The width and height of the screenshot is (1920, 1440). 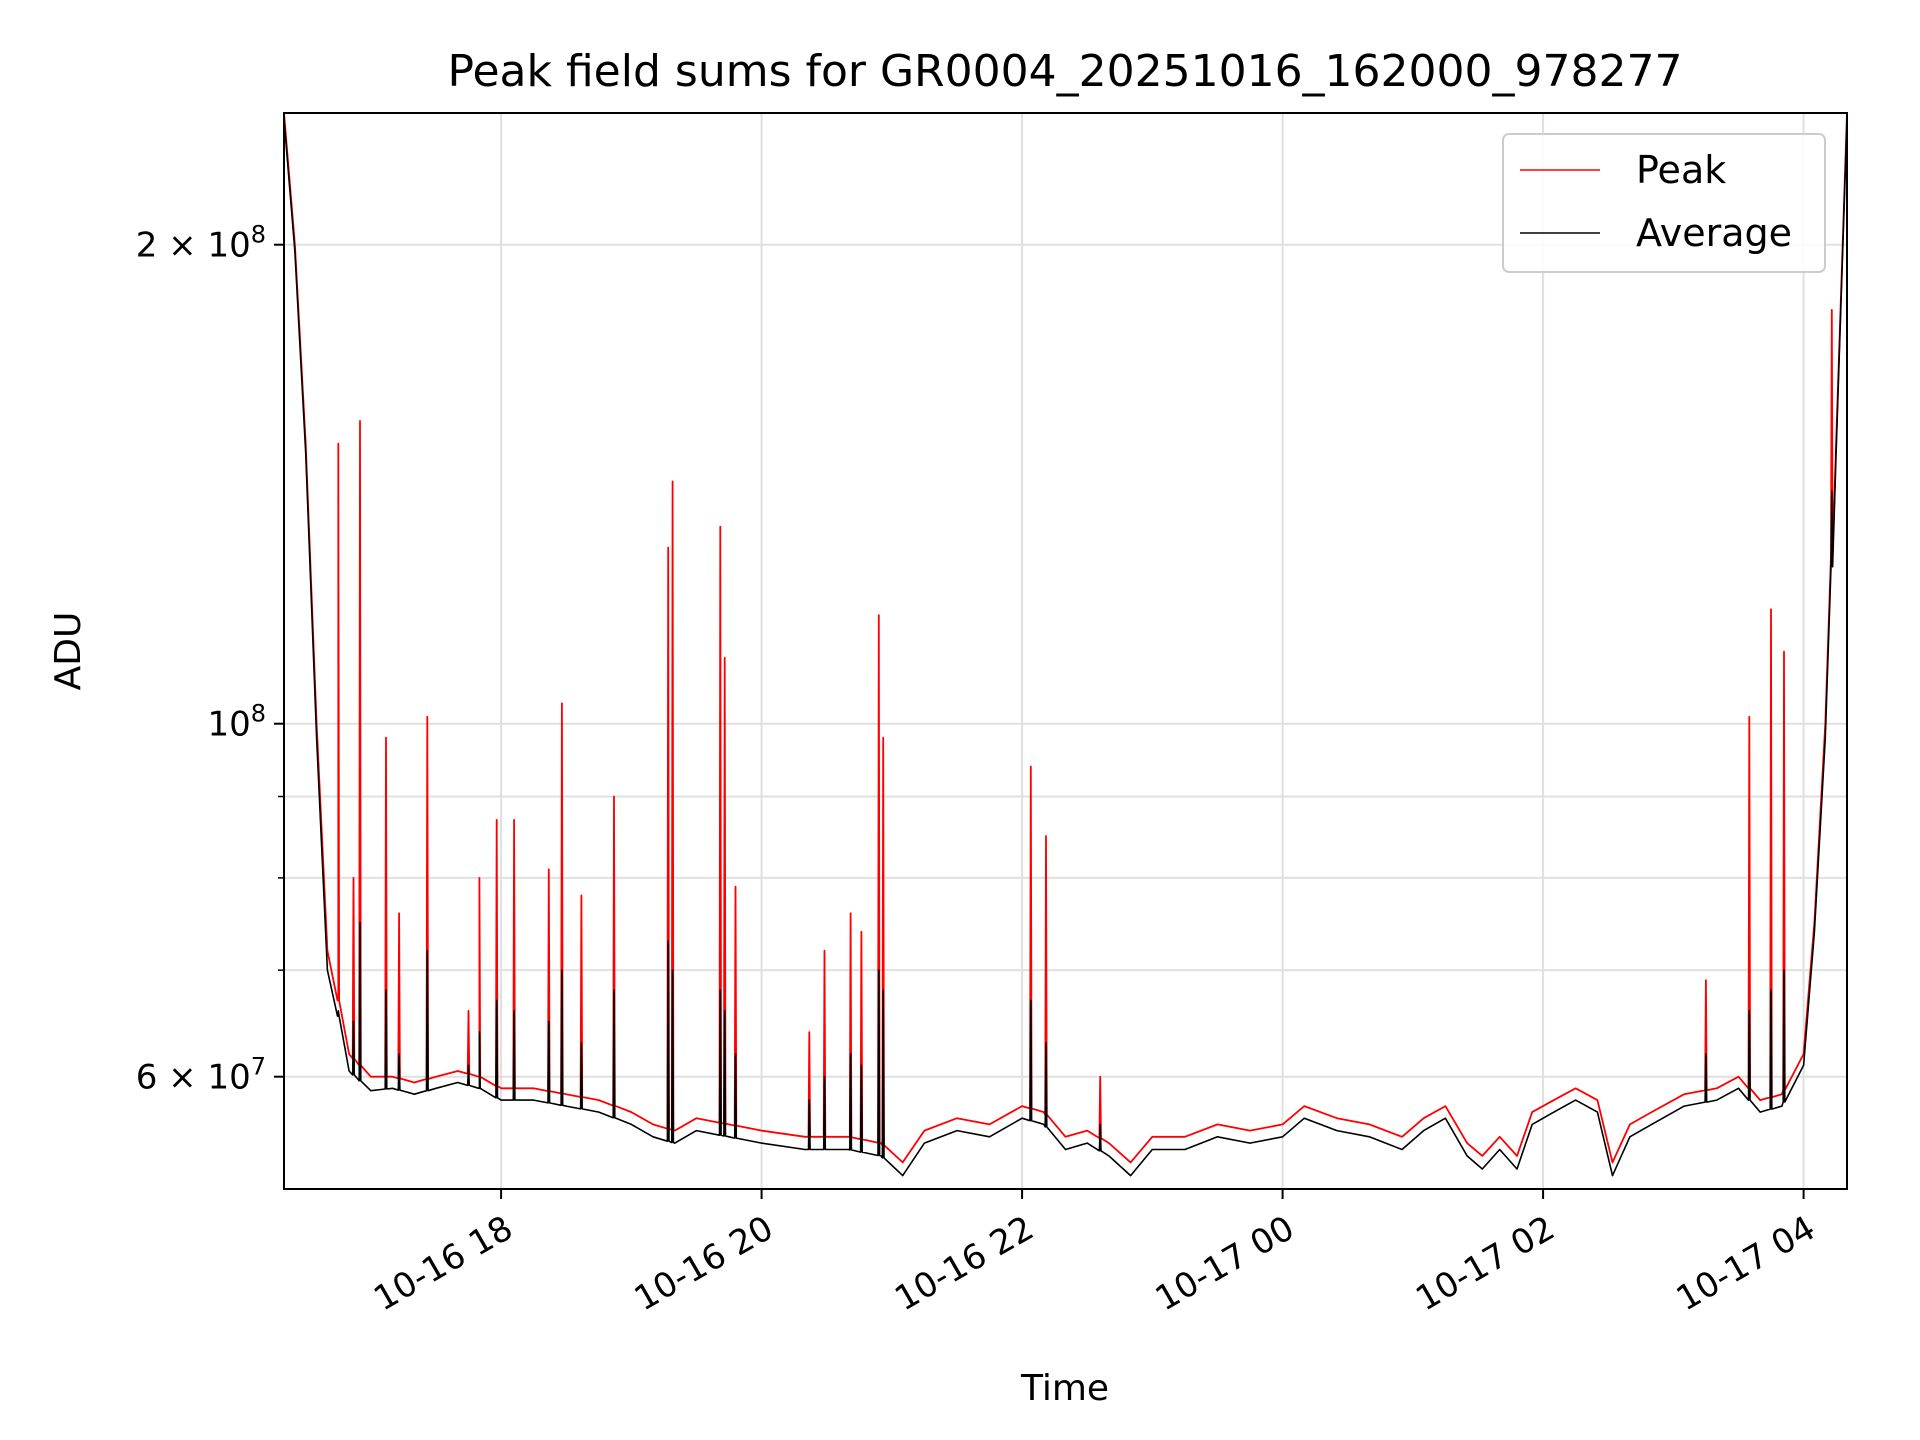 I want to click on y-tick-label: 108, so click(x=236, y=722).